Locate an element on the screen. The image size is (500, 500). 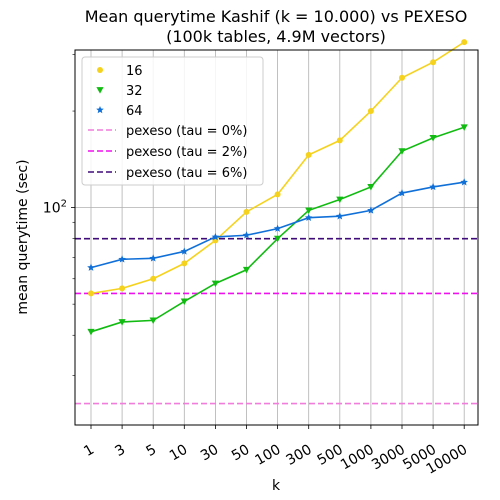
legend-item: 32 is located at coordinates (119, 91).